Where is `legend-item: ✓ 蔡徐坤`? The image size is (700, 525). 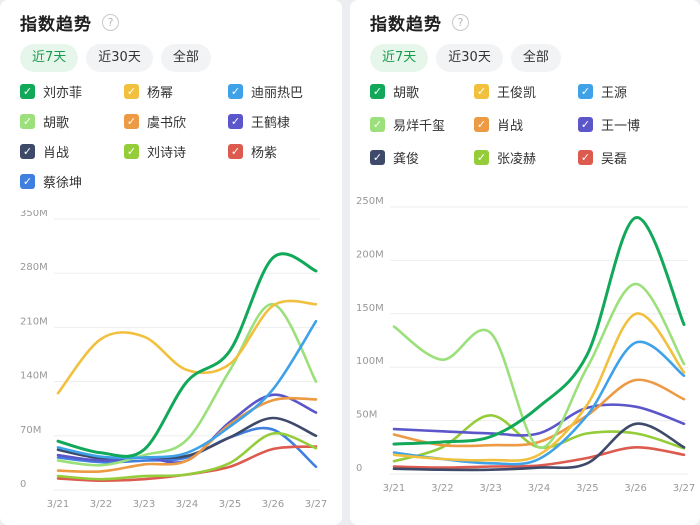 legend-item: ✓ 蔡徐坤 is located at coordinates (51, 181).